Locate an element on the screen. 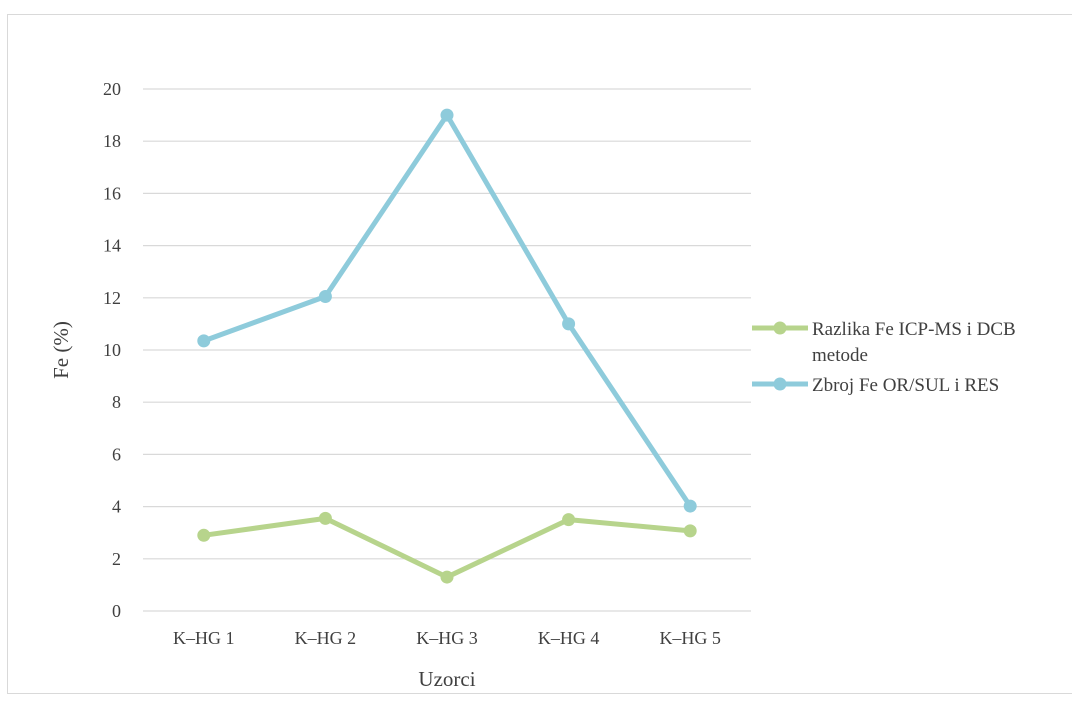 The image size is (1072, 702). legend-item: Zbroj Fe OR/SUL i RES is located at coordinates (875, 385).